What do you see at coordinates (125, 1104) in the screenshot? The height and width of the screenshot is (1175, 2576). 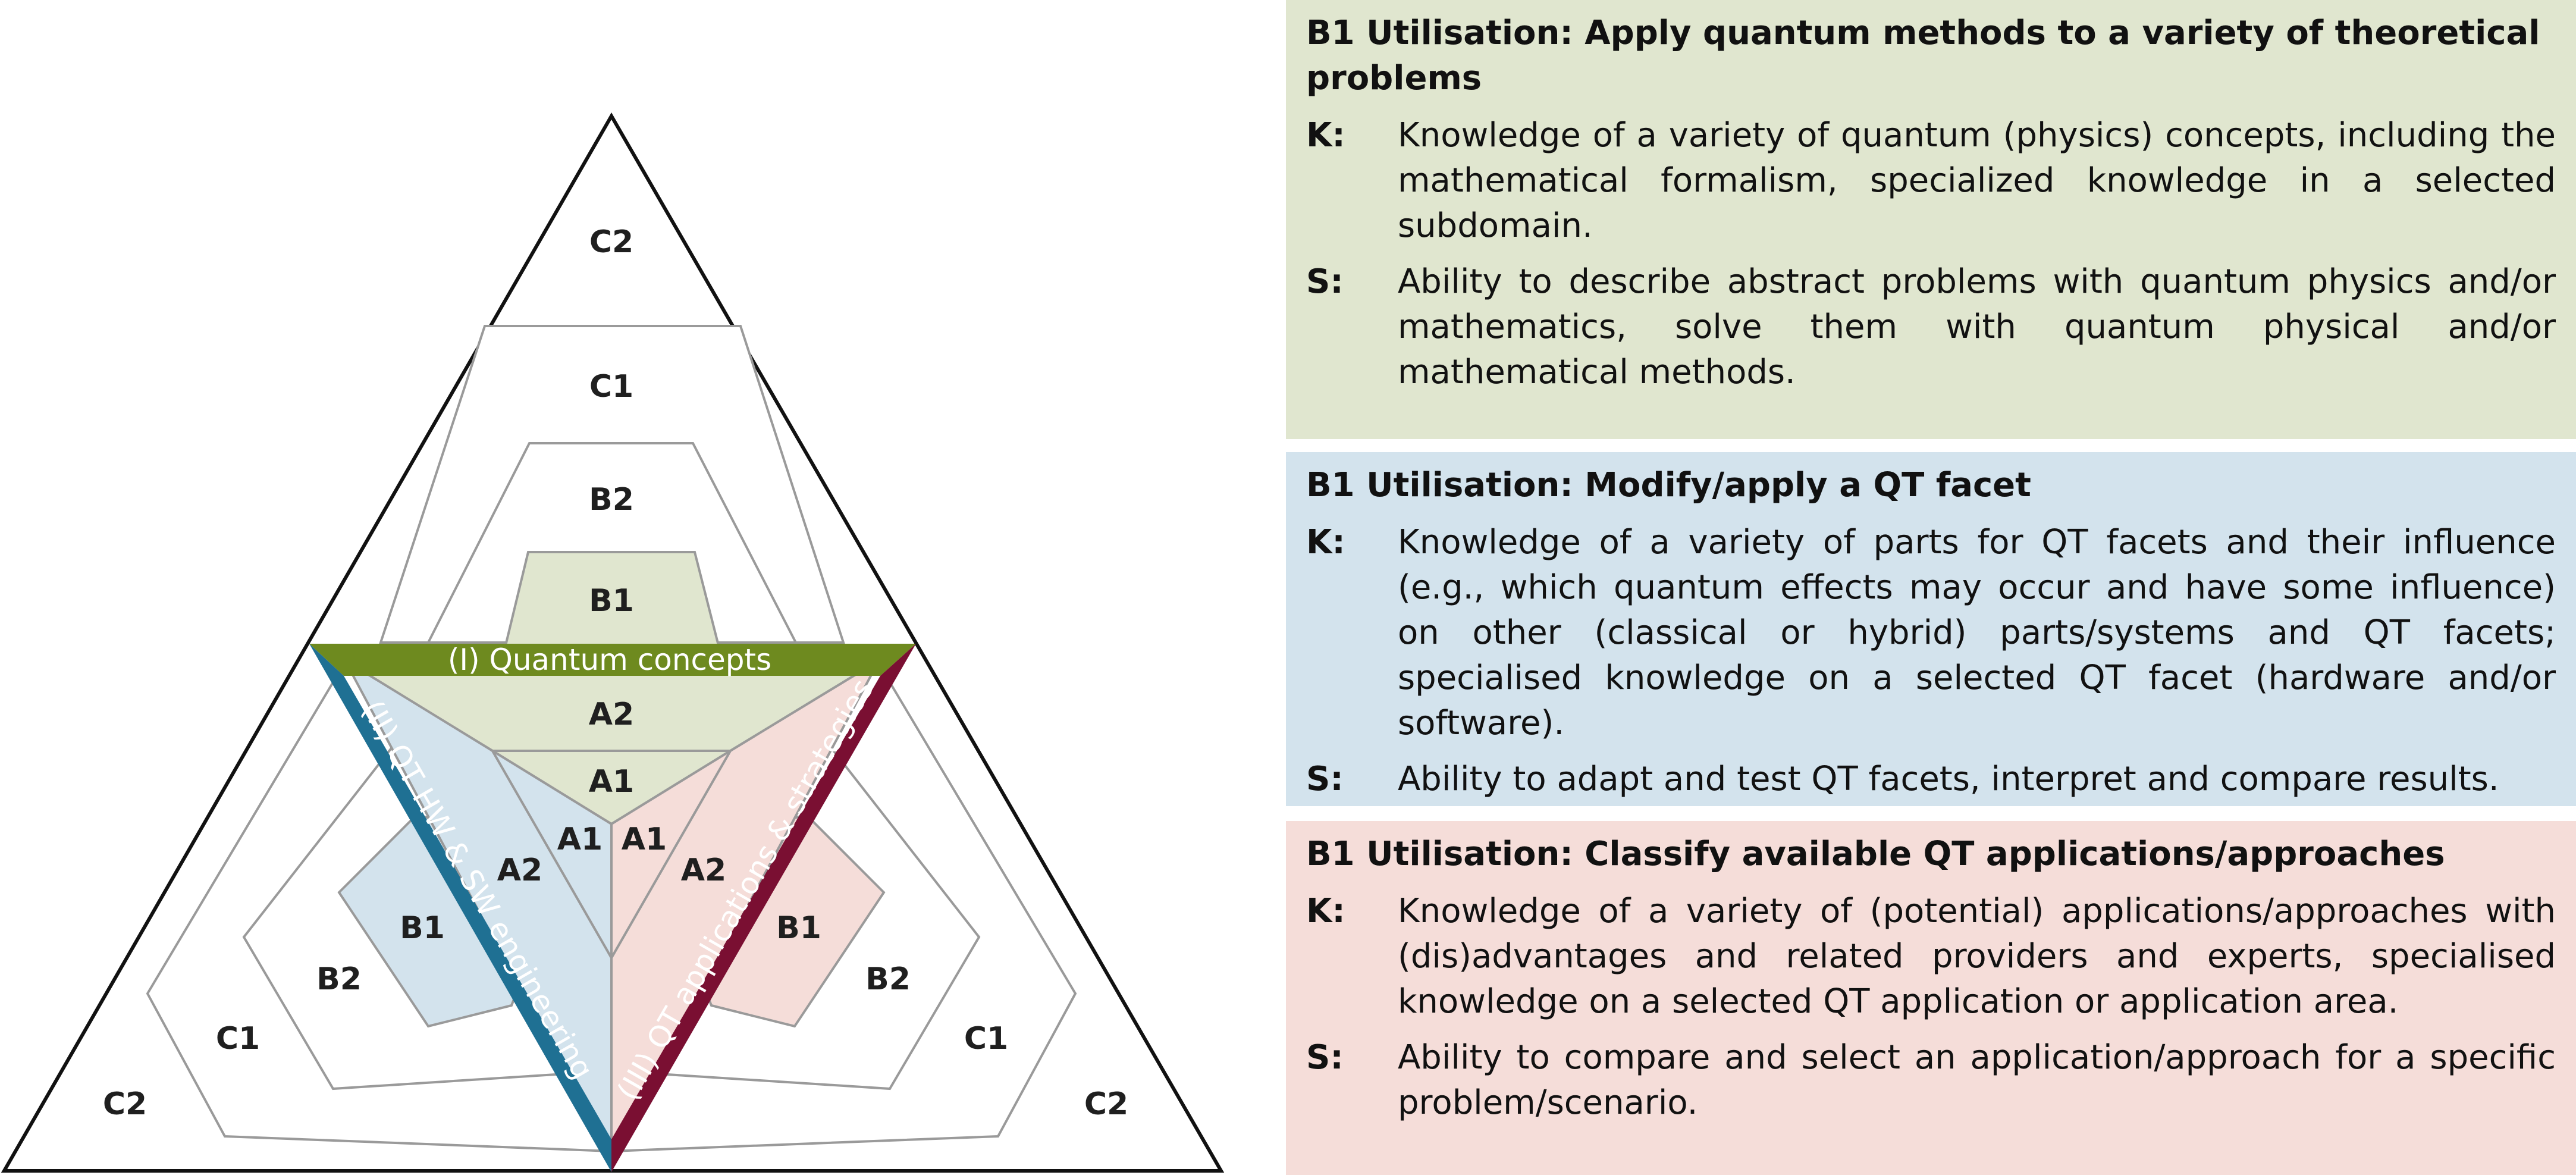 I see `level-label-left-c2: C2` at bounding box center [125, 1104].